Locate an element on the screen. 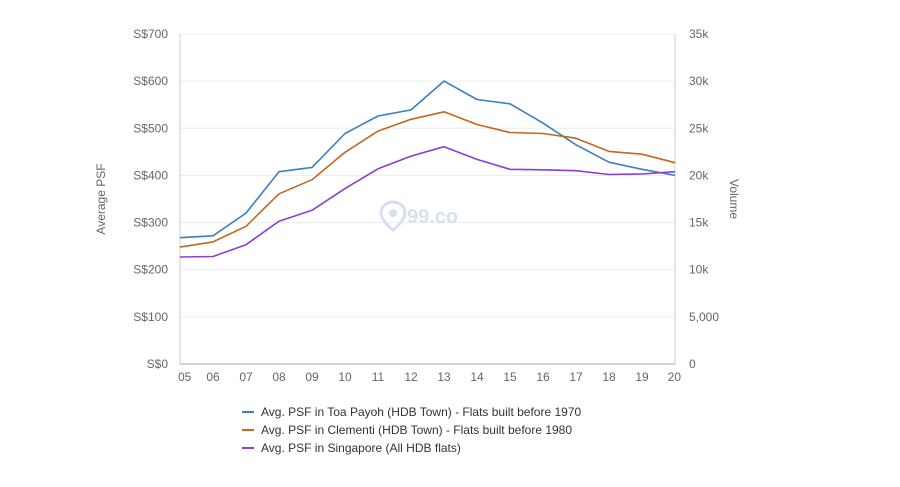  watermark: 99.co is located at coordinates (418, 216).